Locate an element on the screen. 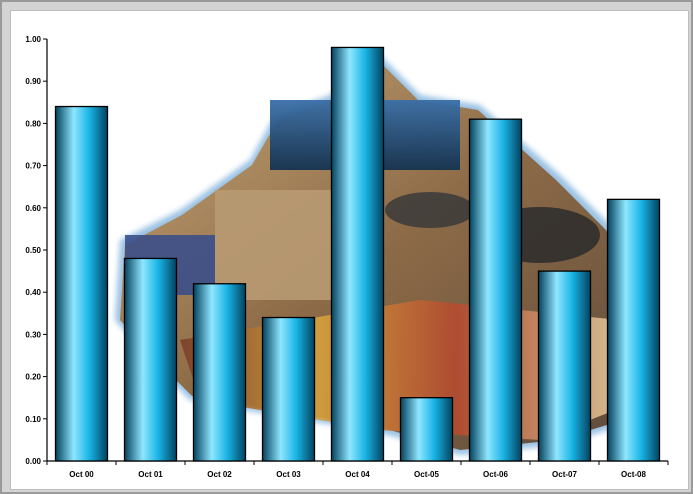 This screenshot has height=494, width=693. x-tick-label: Oct 00 is located at coordinates (81, 474).